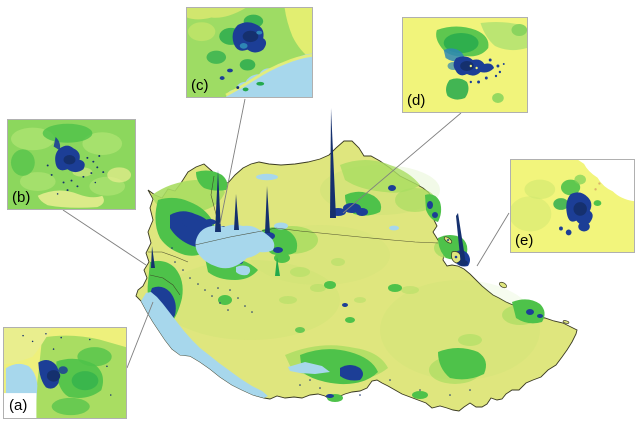  Describe the element at coordinates (402, 163) in the screenshot. I see `leader-line-d` at that location.